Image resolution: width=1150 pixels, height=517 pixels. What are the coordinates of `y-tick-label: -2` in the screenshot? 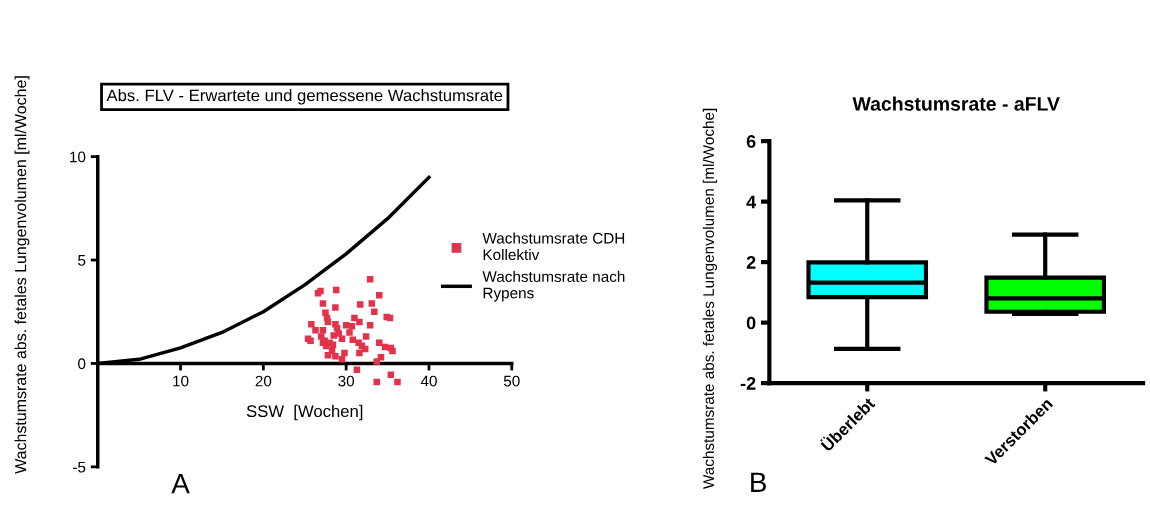 It's located at (748, 383).